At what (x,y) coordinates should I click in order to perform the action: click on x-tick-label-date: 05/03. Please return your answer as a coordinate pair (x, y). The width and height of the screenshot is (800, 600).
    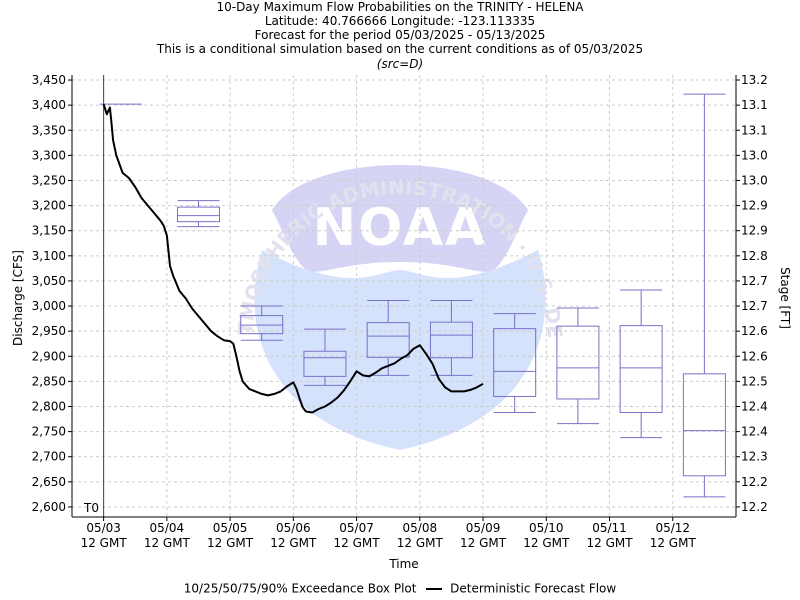
    Looking at the image, I should click on (103, 528).